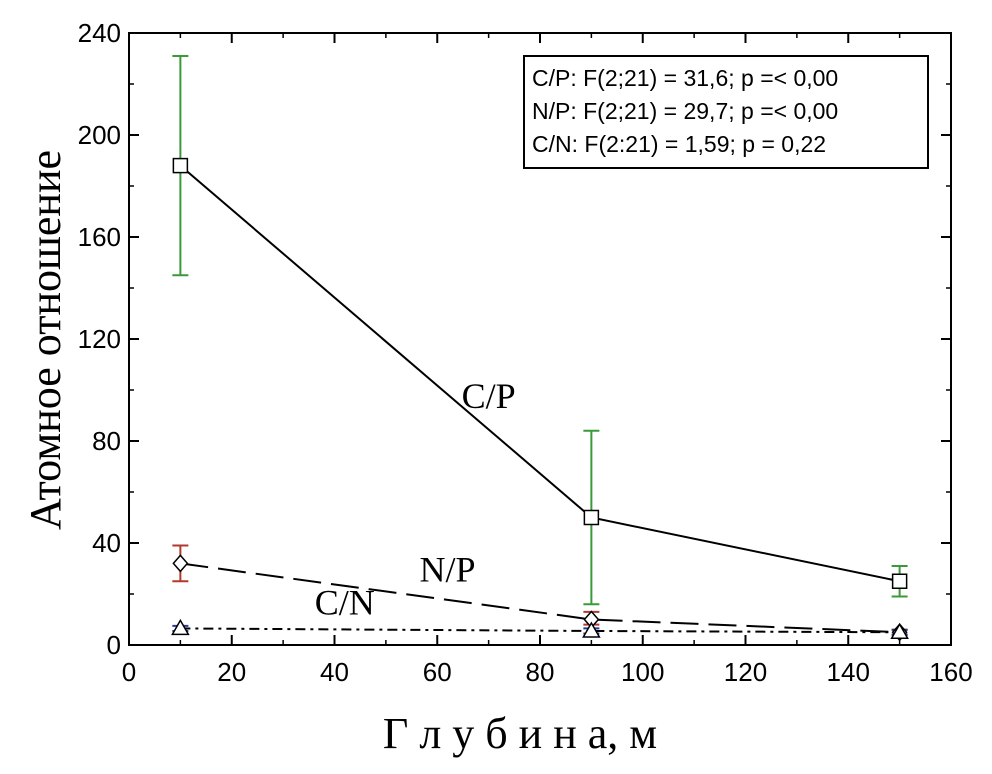 The image size is (992, 774). What do you see at coordinates (679, 144) in the screenshot?
I see `stats-line: C/N: F(2:21) = 1,59; p = 0,22` at bounding box center [679, 144].